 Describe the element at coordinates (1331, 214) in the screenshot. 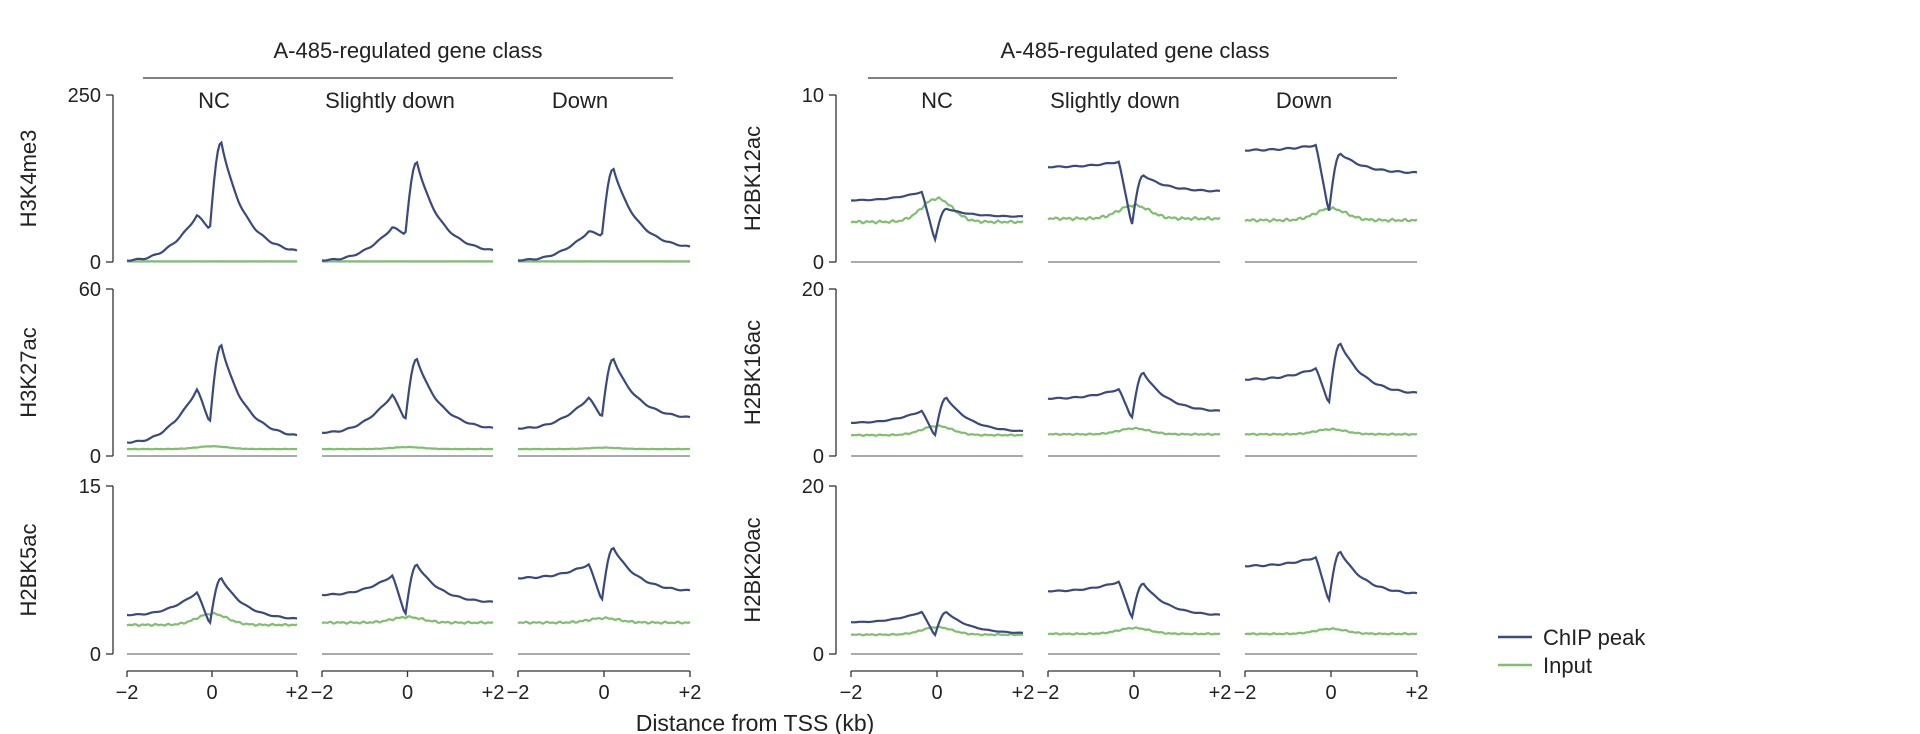

I see `input-line-h2bk12ac-down` at that location.